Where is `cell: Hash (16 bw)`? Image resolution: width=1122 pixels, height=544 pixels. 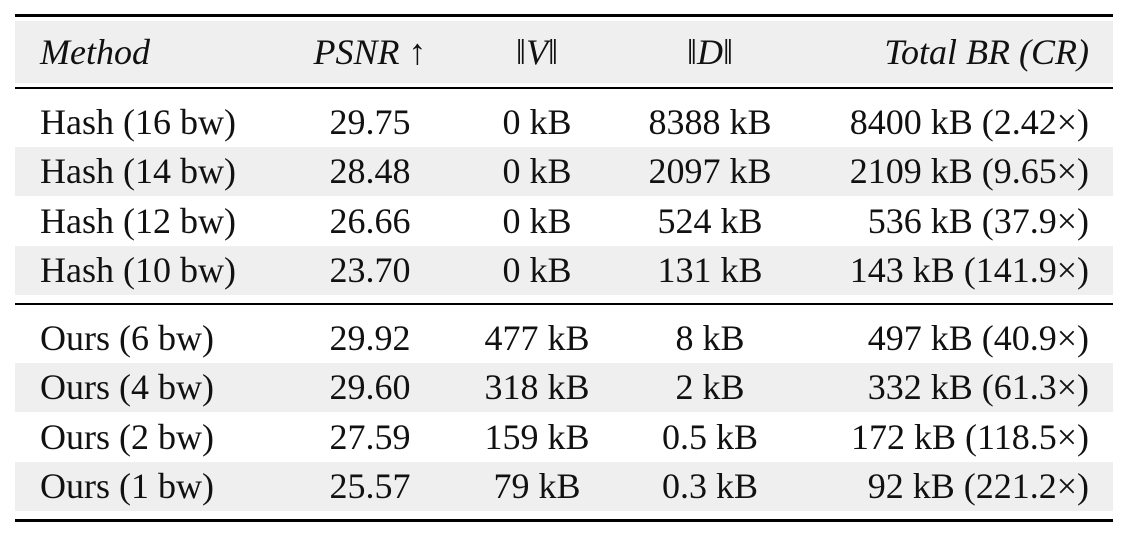
cell: Hash (16 bw) is located at coordinates (138, 121).